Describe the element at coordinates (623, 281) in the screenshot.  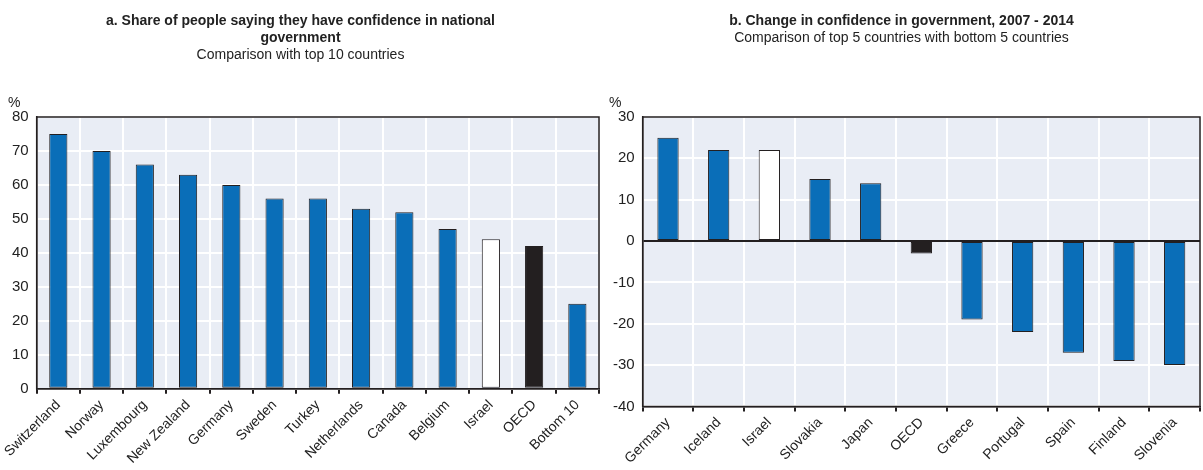
I see `y-tick-label: -10` at that location.